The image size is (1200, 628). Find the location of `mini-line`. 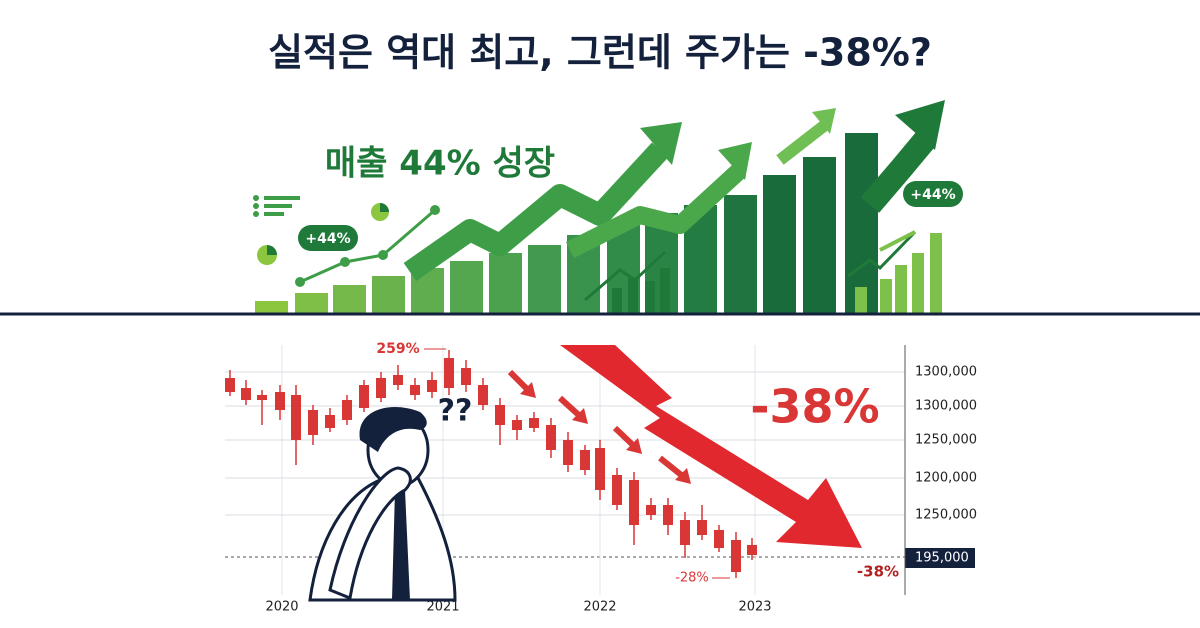

mini-line is located at coordinates (367, 246).